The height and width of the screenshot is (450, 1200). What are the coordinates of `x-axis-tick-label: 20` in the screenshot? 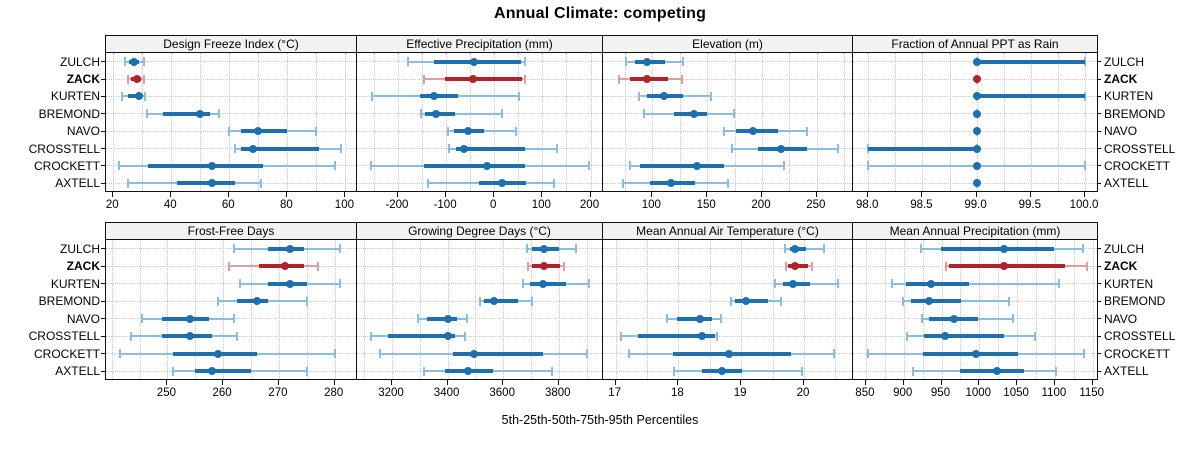 It's located at (803, 393).